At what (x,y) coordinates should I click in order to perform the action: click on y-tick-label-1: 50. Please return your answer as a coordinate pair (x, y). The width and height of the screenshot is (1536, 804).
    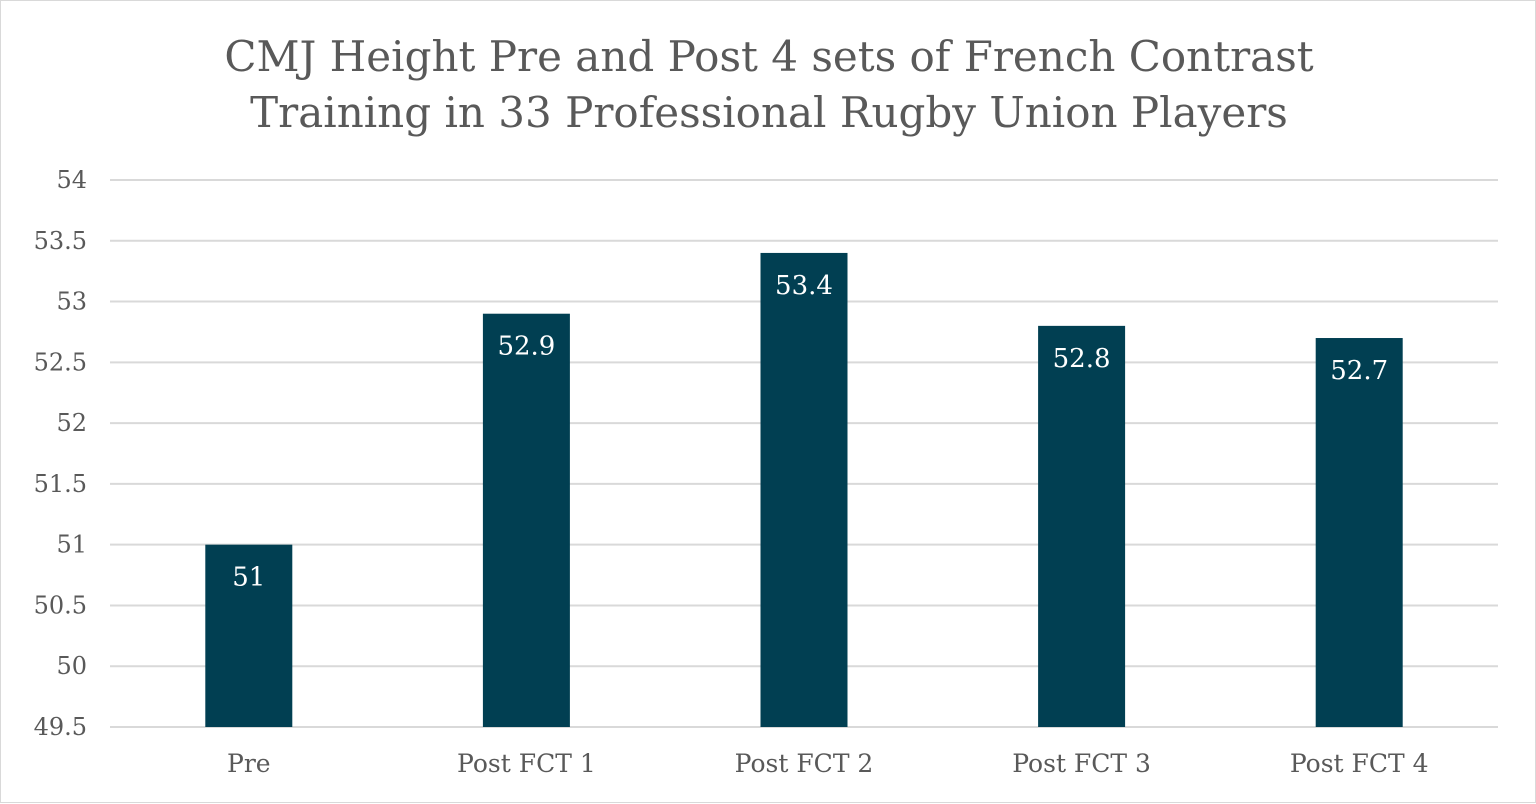
    Looking at the image, I should click on (71, 666).